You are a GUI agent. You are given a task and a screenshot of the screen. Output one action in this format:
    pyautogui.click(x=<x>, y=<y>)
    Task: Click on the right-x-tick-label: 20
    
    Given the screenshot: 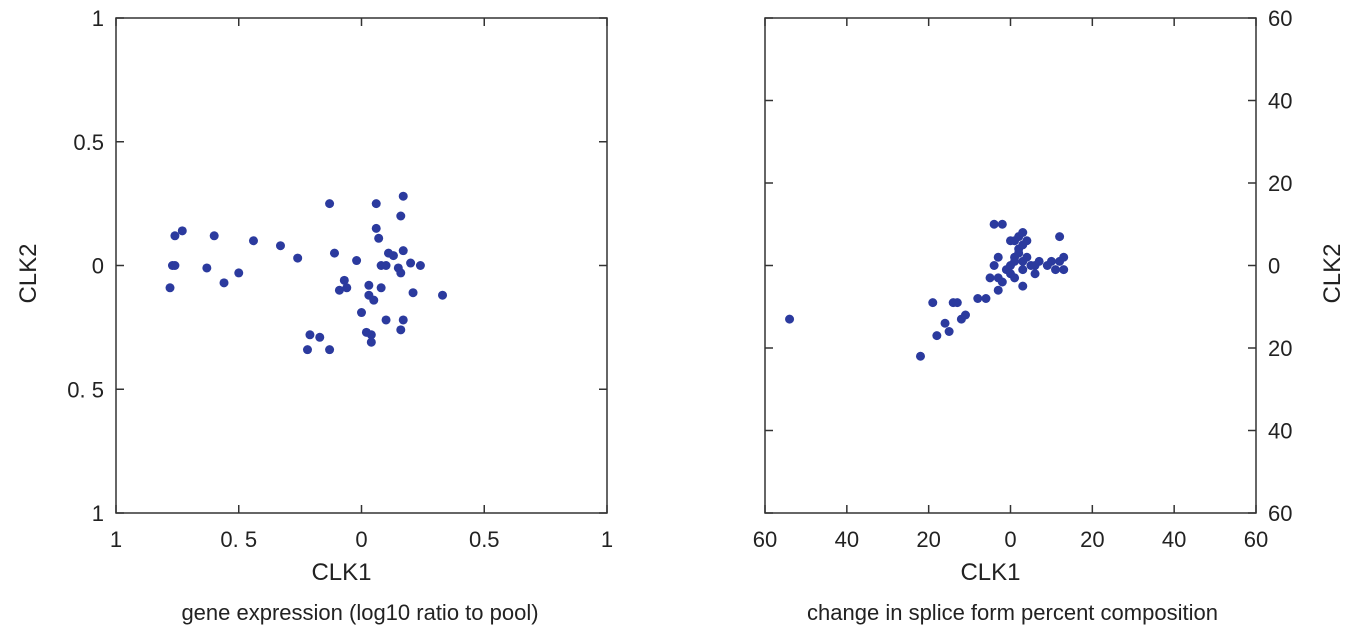 What is the action you would take?
    pyautogui.click(x=1092, y=539)
    